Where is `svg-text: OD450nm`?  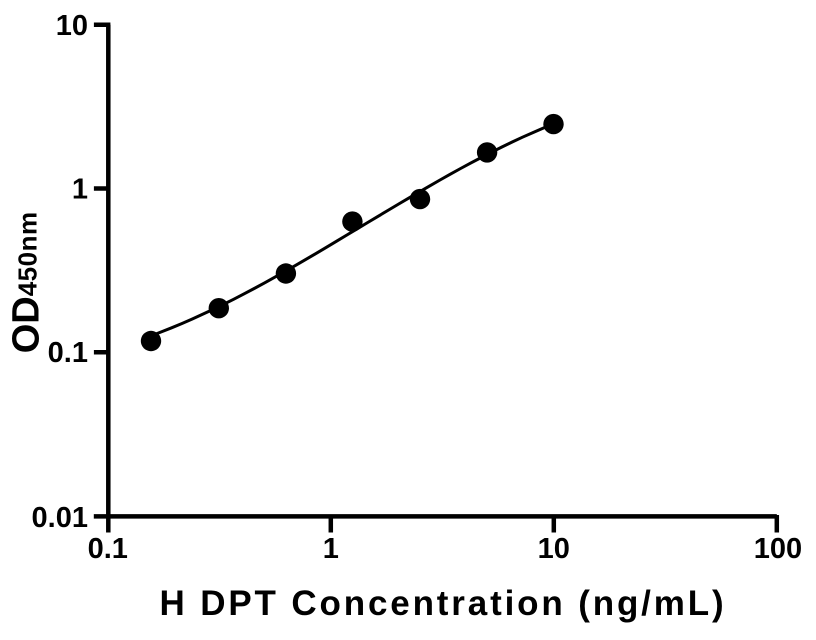 svg-text: OD450nm is located at coordinates (27, 282).